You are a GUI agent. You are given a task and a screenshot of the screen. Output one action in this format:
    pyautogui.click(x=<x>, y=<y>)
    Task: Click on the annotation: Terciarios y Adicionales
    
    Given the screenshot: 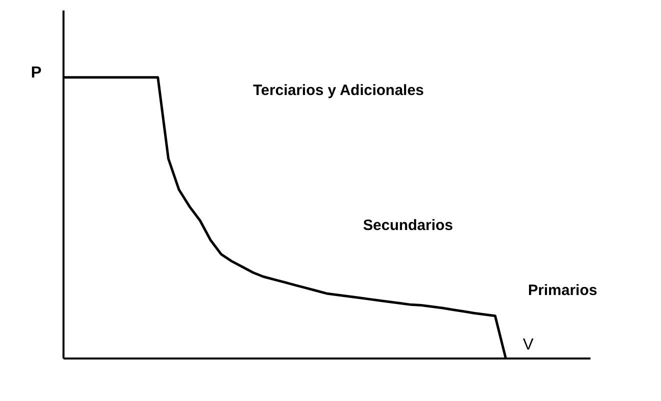 What is the action you would take?
    pyautogui.click(x=338, y=90)
    